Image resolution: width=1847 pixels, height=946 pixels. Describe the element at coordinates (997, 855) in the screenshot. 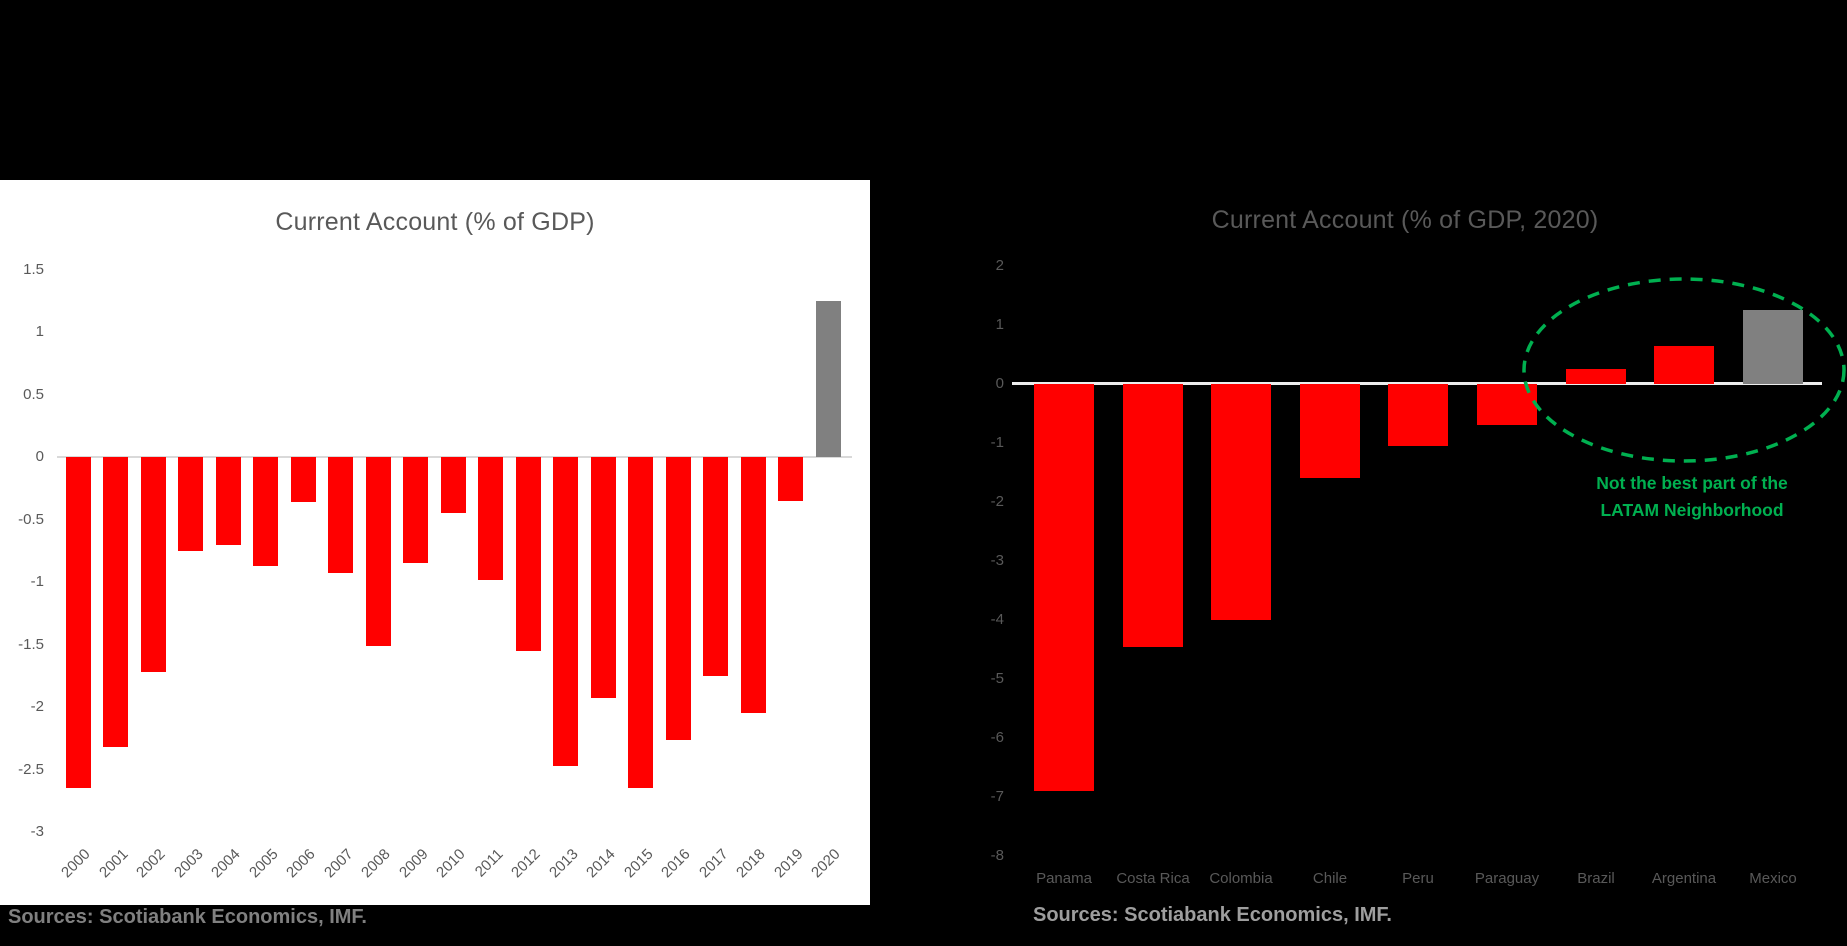

I see `right-ytick-label: -8` at that location.